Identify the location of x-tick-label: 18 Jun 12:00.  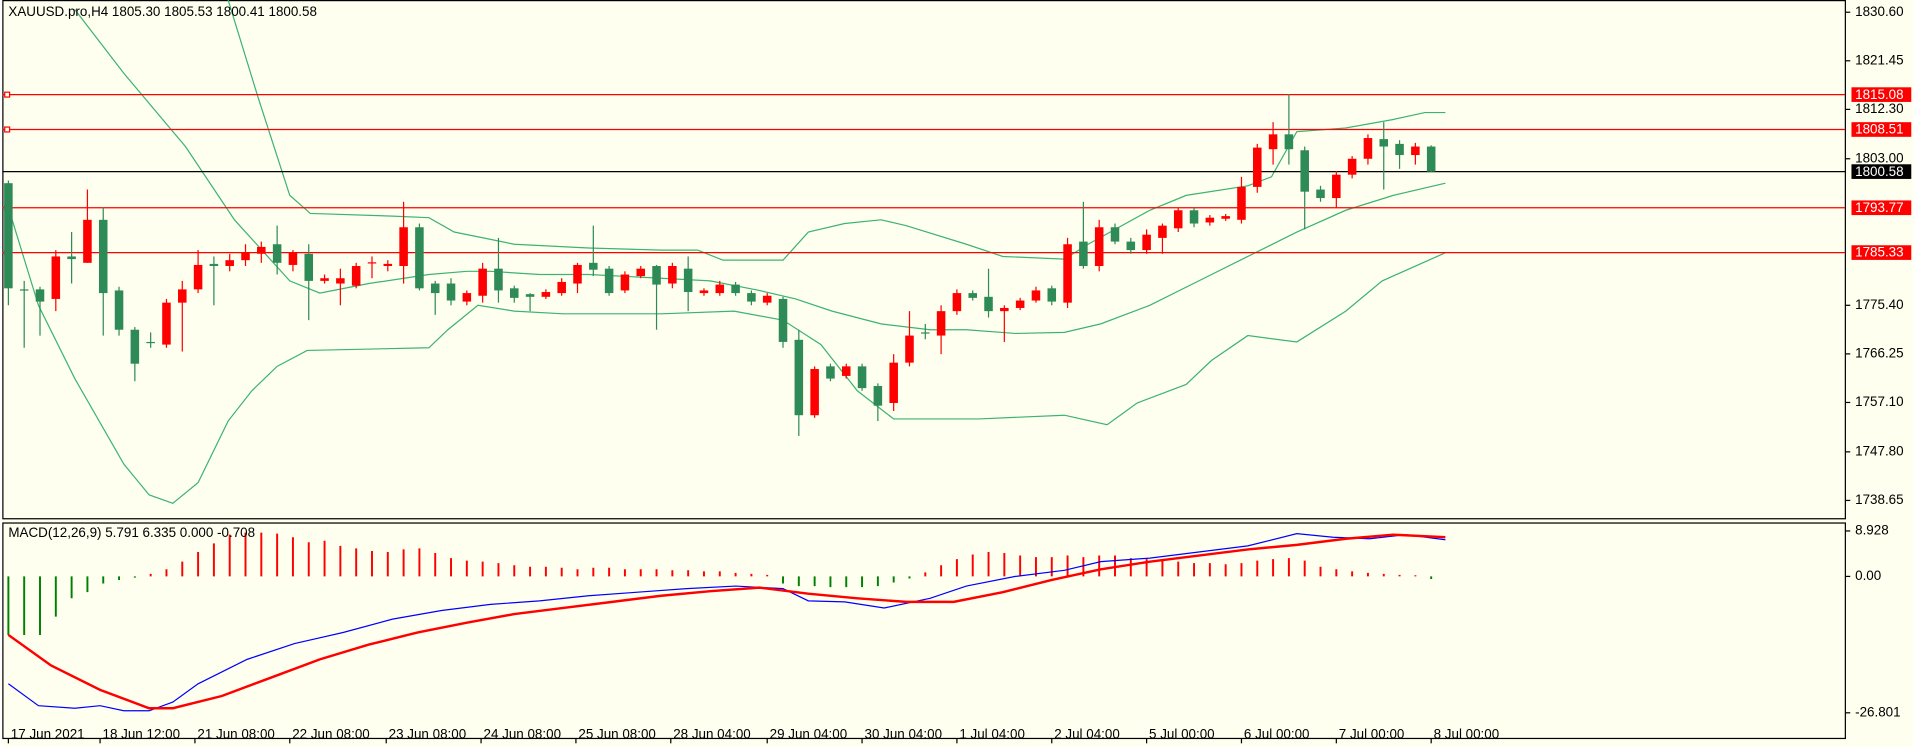
(142, 733).